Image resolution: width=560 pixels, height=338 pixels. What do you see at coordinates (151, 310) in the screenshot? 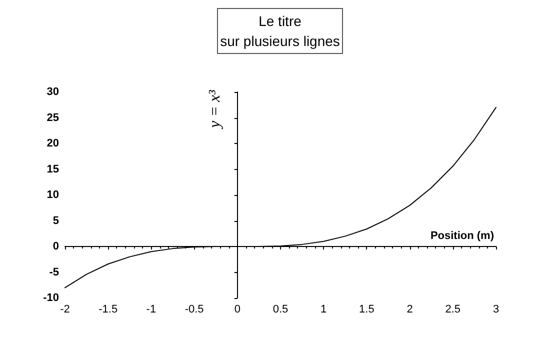
I see `x-tick-label: -1` at bounding box center [151, 310].